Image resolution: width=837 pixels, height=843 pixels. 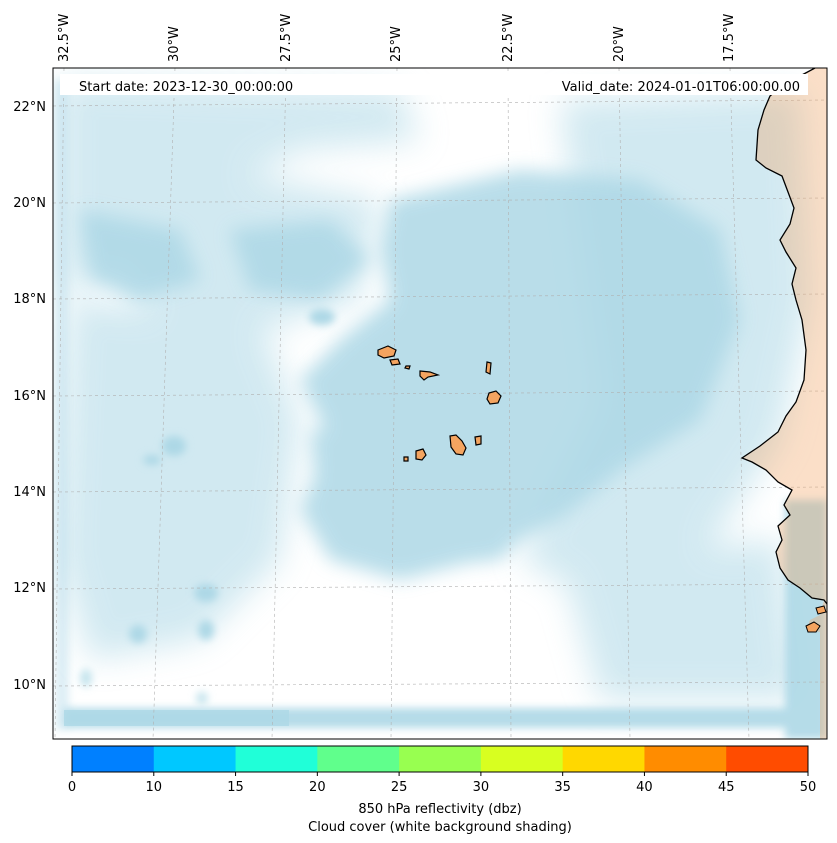 I want to click on island-boa-vista, so click(x=494, y=397).